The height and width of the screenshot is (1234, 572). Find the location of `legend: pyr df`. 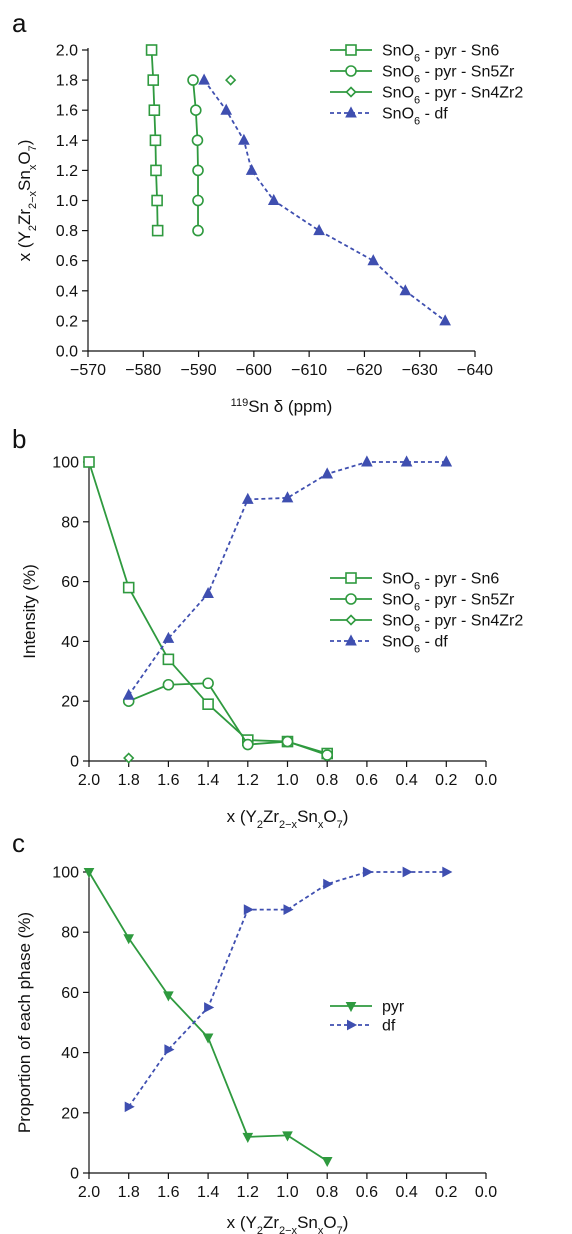

legend: pyr df is located at coordinates (367, 1017).